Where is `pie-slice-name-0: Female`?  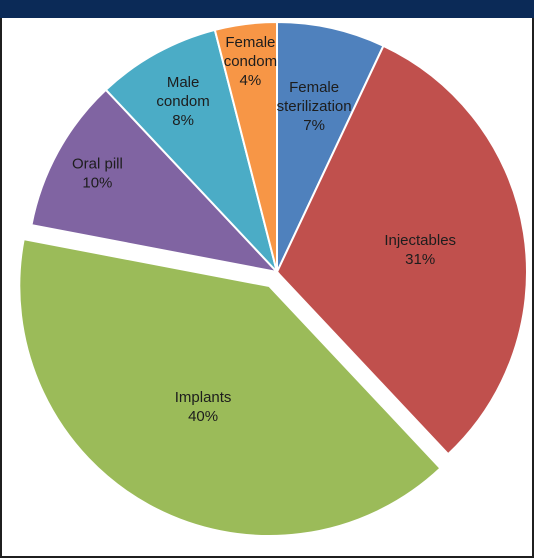 pie-slice-name-0: Female is located at coordinates (314, 87).